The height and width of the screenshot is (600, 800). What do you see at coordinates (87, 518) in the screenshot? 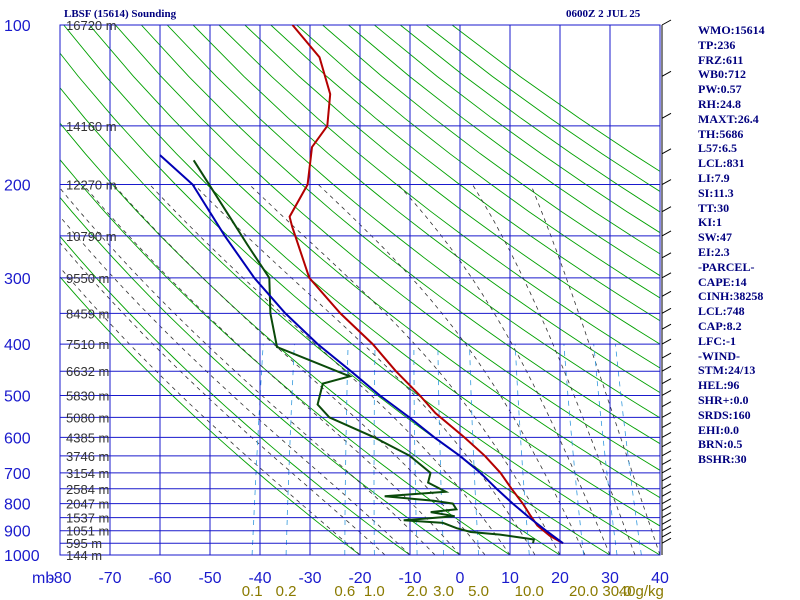
I see `height-label: 1537 m` at bounding box center [87, 518].